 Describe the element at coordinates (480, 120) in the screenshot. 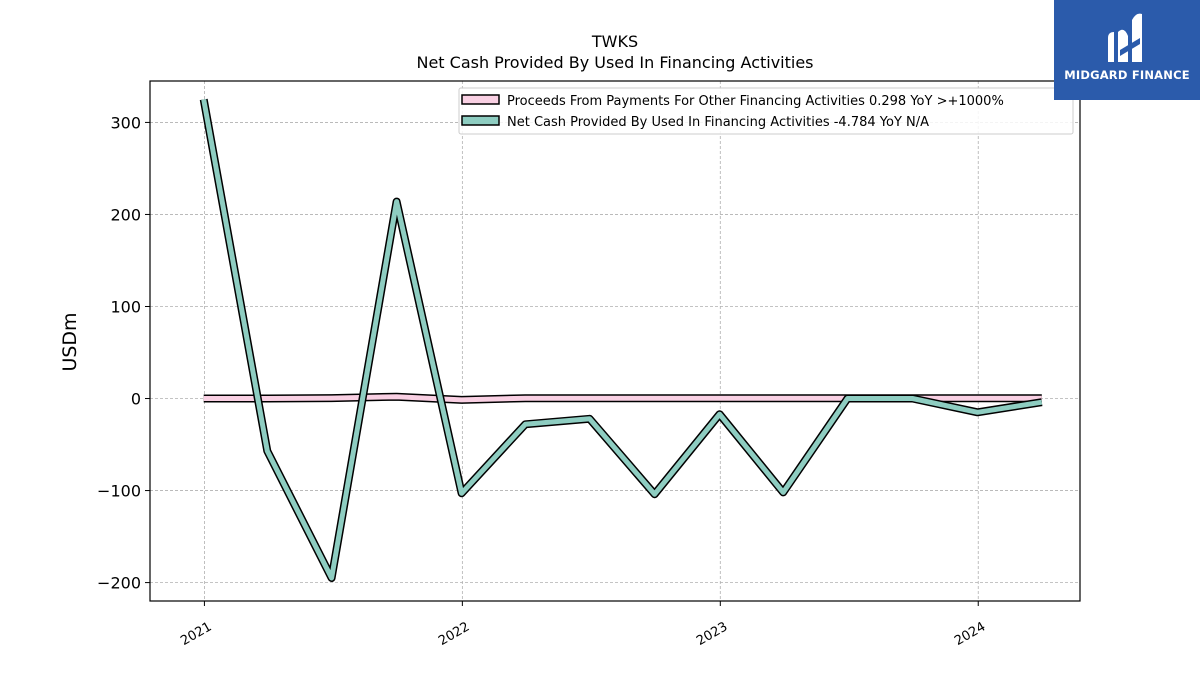

I see `legend-swatch-net-cash` at that location.